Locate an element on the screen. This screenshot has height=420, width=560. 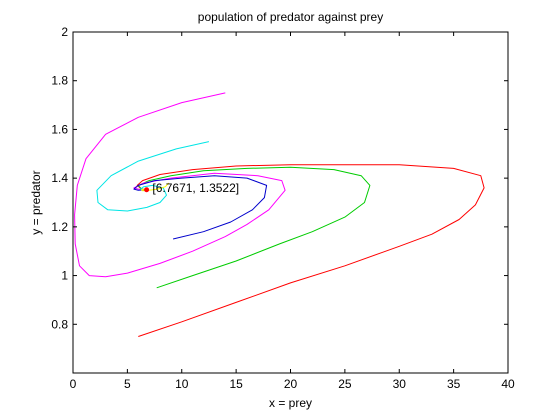
x-tick-label: 5 is located at coordinates (127, 384).